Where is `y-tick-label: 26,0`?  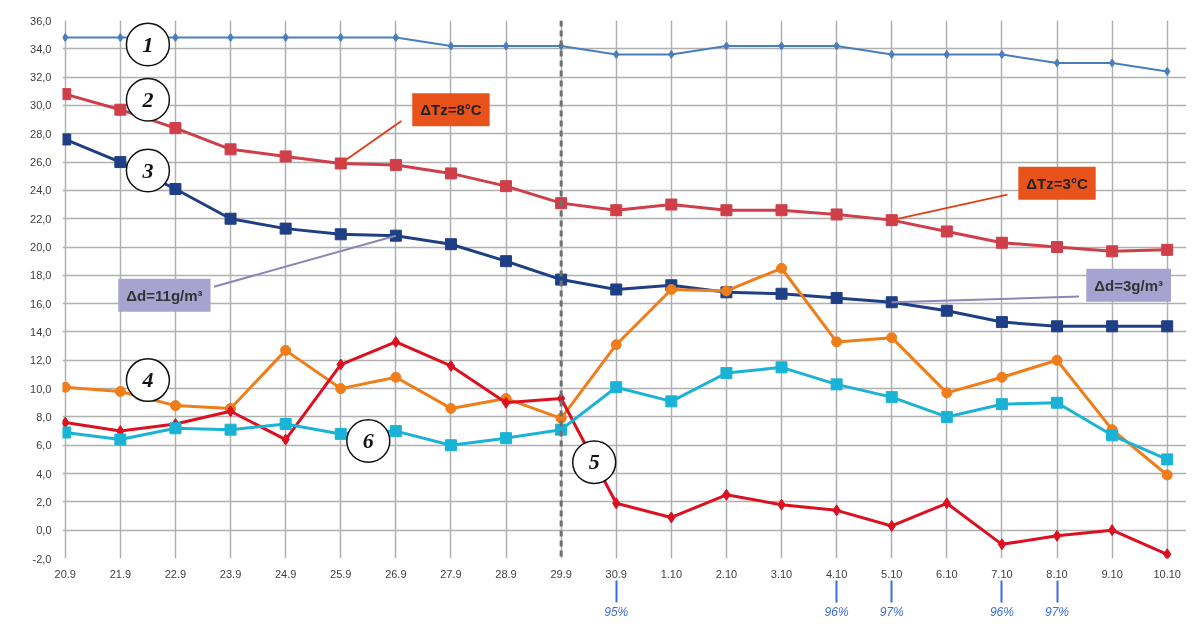 y-tick-label: 26,0 is located at coordinates (41, 162).